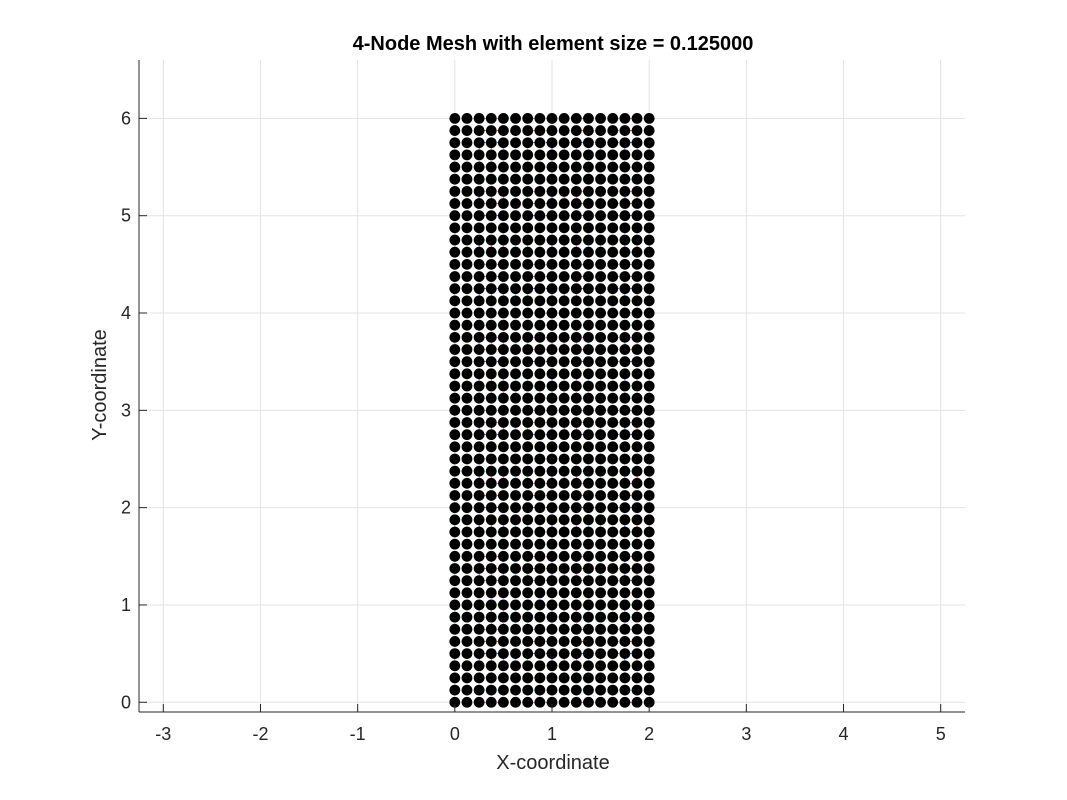 The image size is (1067, 800). What do you see at coordinates (552, 734) in the screenshot?
I see `x-tick-label: 1` at bounding box center [552, 734].